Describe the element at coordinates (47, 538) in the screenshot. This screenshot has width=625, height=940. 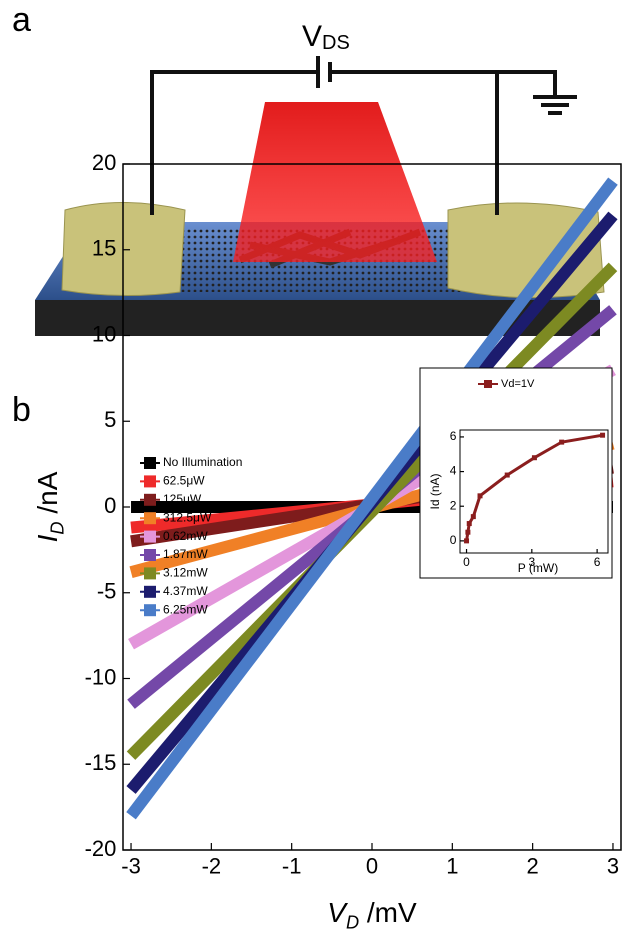
I see `axis-symbol: I` at that location.